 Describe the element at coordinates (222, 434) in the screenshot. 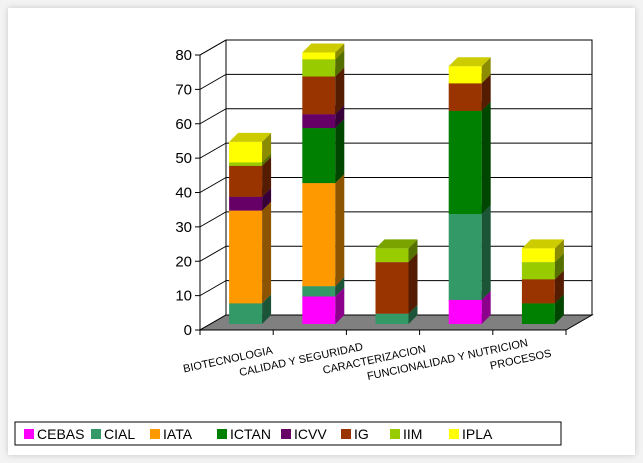

I see `legend-swatch-ictan` at that location.